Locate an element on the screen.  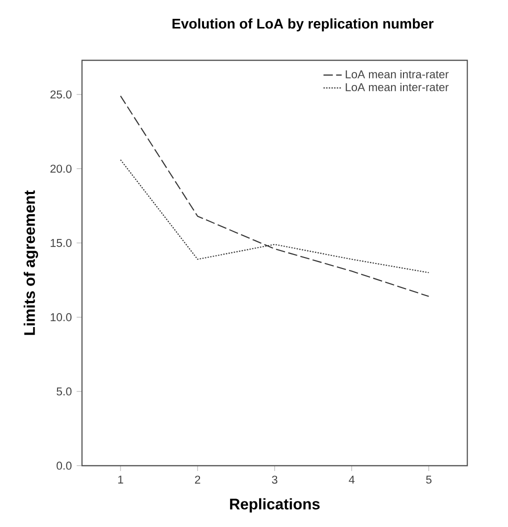
x-tick-label: 4 is located at coordinates (351, 480).